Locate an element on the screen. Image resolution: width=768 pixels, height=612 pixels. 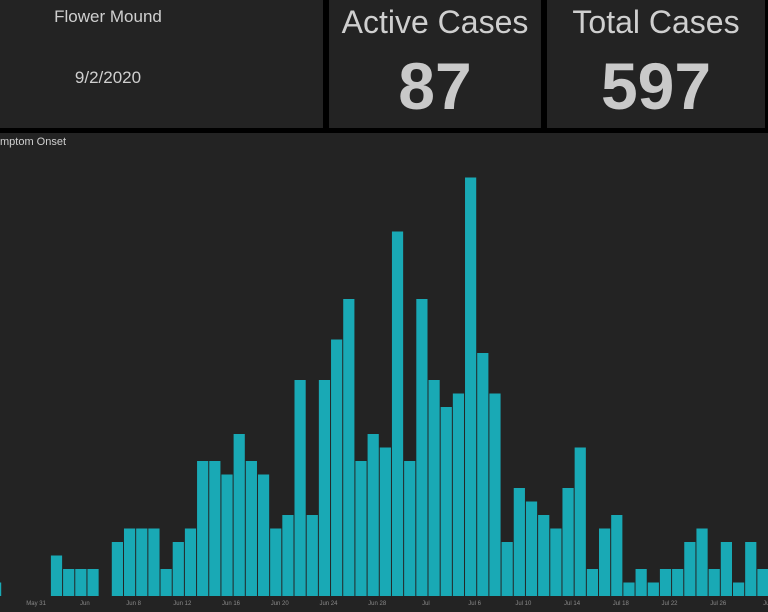
kpi-panel: Active Cases 87 is located at coordinates (435, 64).